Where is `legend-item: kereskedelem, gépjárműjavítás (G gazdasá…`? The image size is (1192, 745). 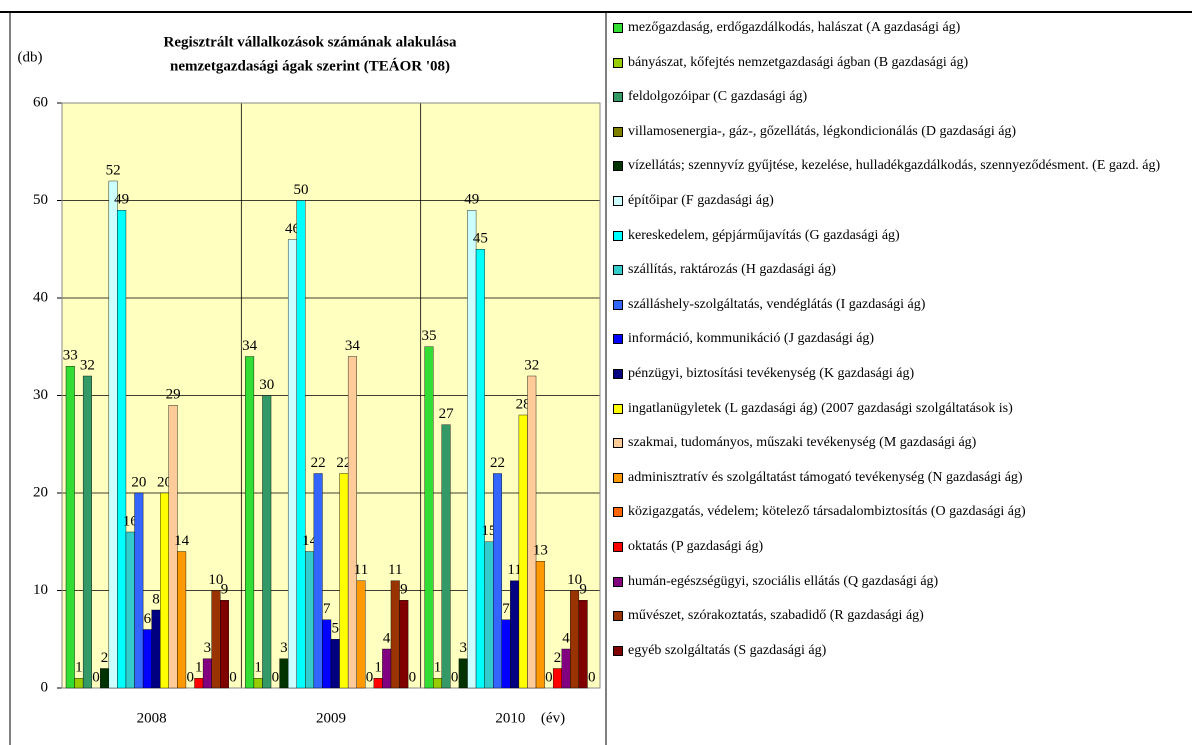
legend-item: kereskedelem, gépjárműjavítás (G gazdasá… is located at coordinates (890, 235).